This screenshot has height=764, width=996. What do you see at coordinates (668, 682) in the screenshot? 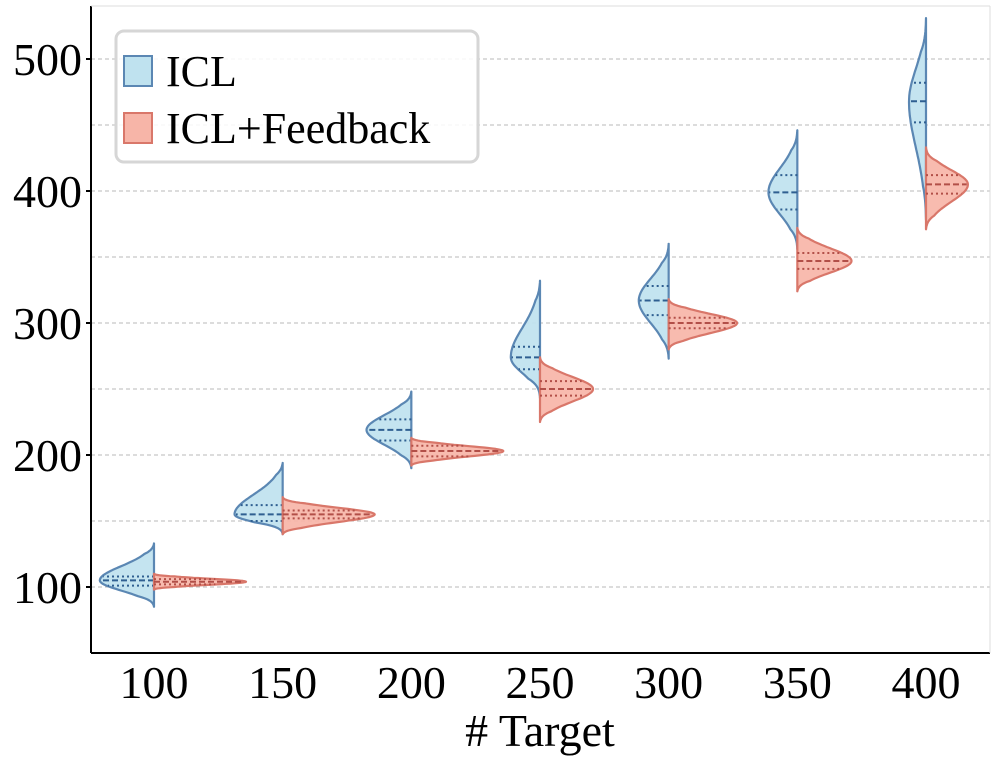
I see `x-tick-label: 300` at bounding box center [668, 682].